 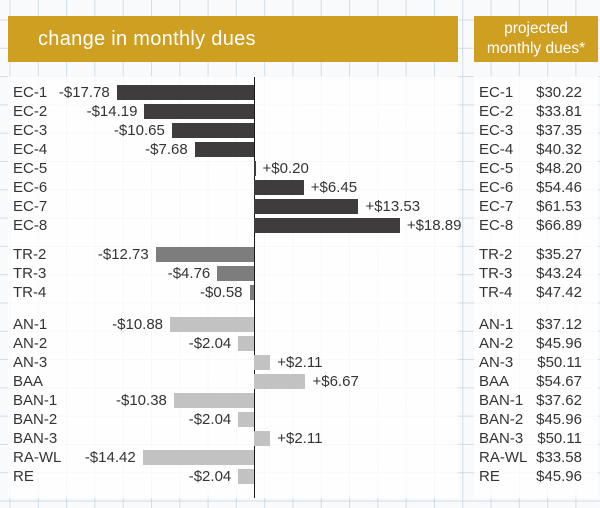 What do you see at coordinates (254, 287) in the screenshot?
I see `zero-axis-line` at bounding box center [254, 287].